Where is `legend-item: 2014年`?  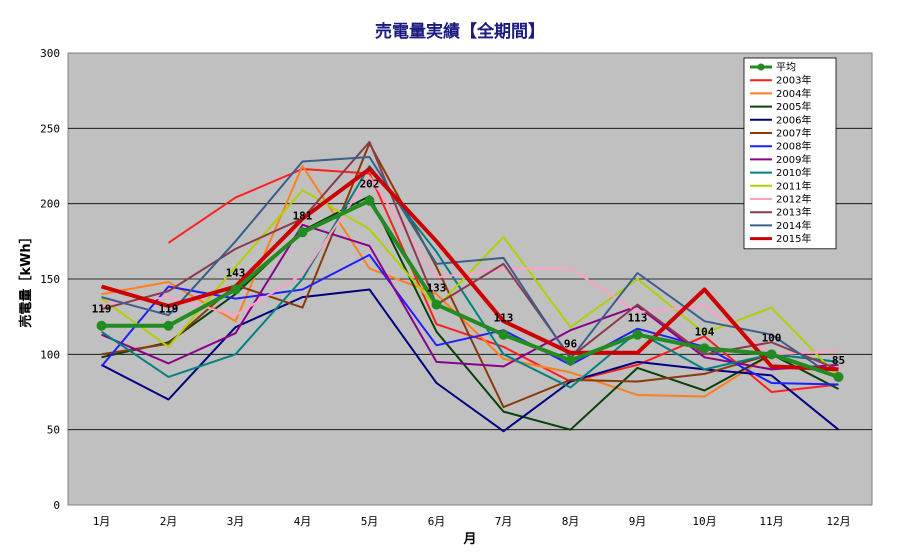 legend-item: 2014年 is located at coordinates (780, 225).